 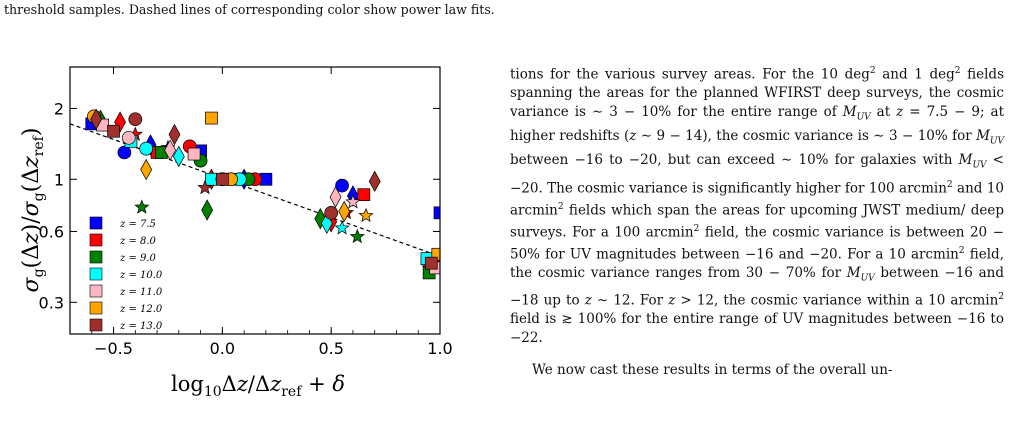 I want to click on text-run: and 1 deg, so click(x=915, y=74).